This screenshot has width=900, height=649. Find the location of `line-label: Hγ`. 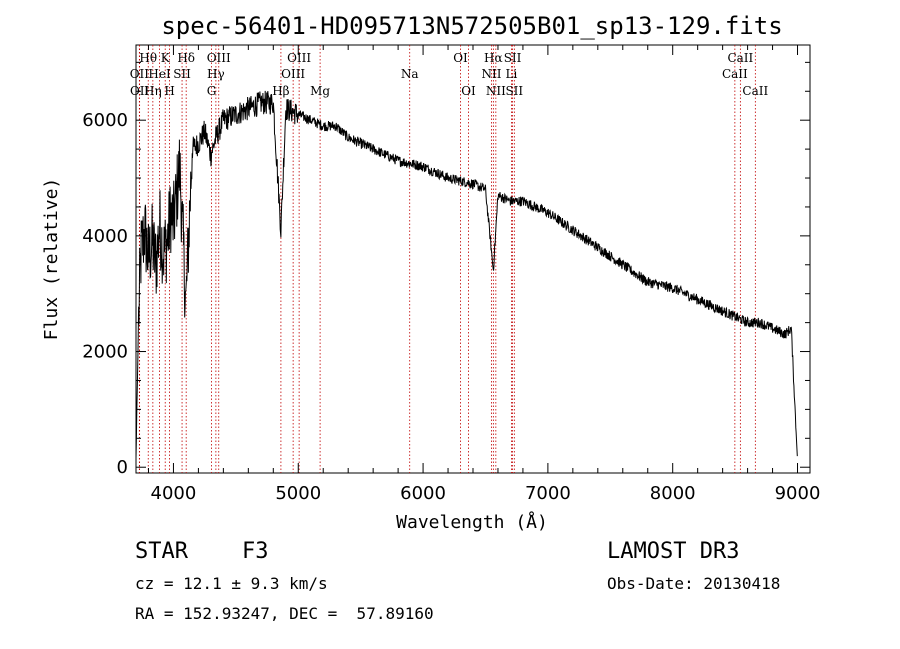

line-label: Hγ is located at coordinates (216, 74).